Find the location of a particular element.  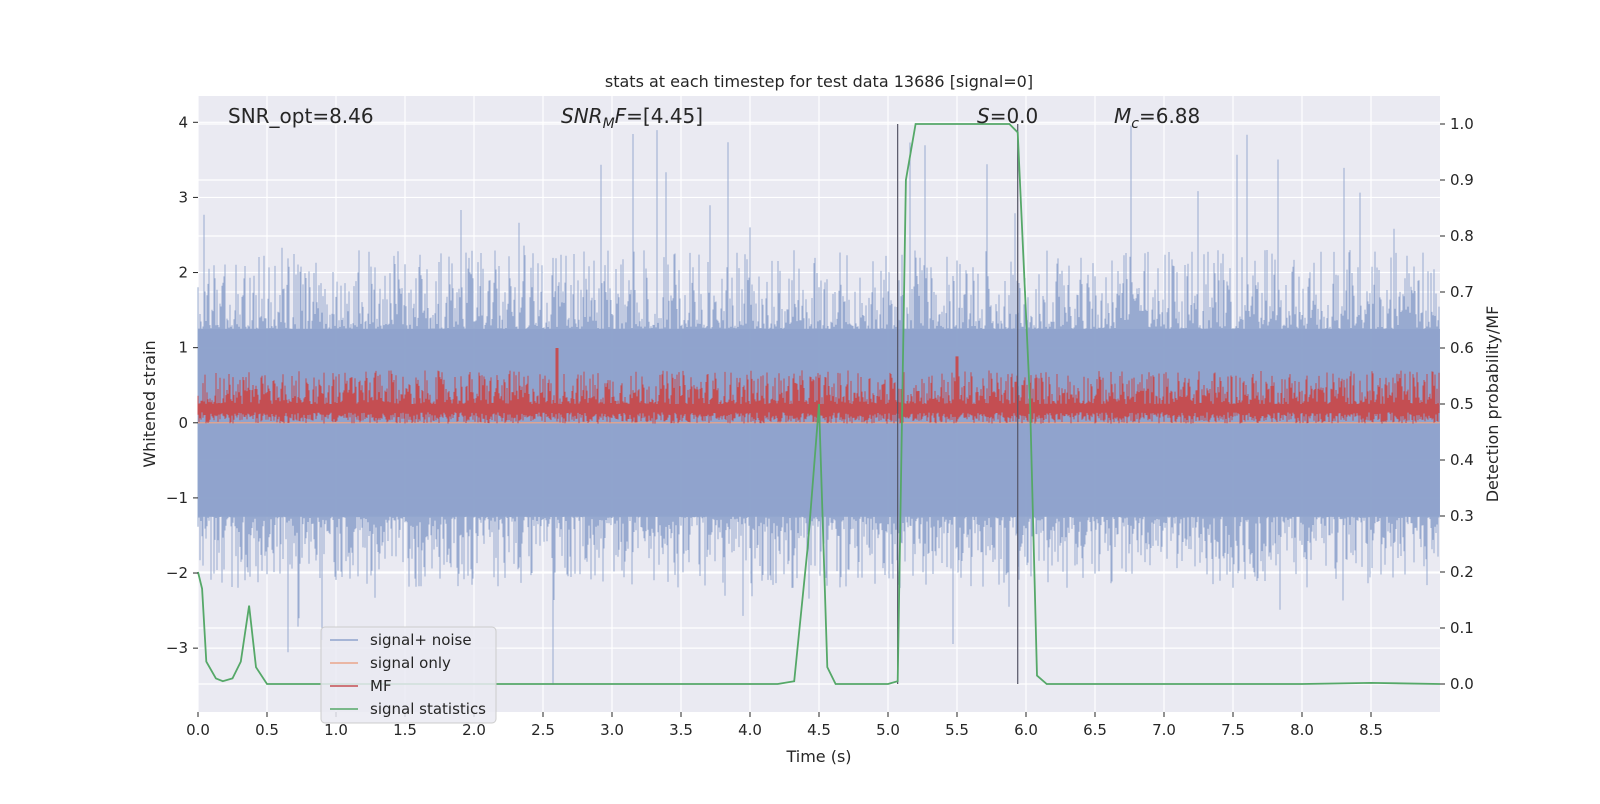

y-left-tick-label: 2 is located at coordinates (183, 273).